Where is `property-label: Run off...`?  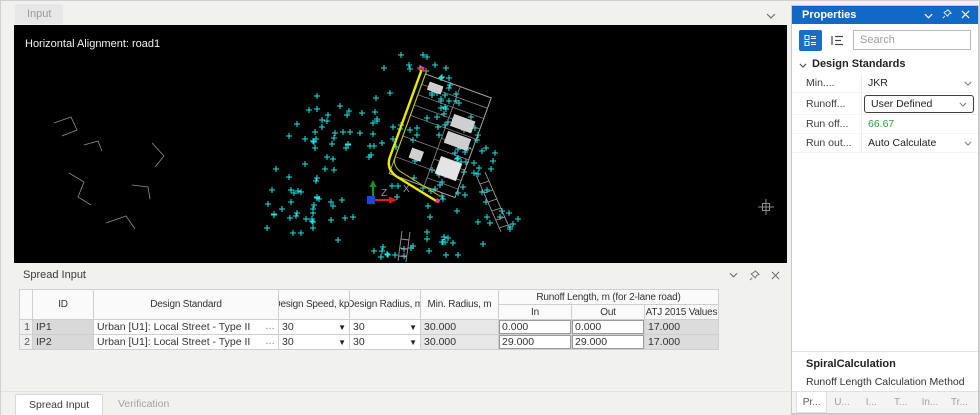 property-label: Run off... is located at coordinates (827, 124).